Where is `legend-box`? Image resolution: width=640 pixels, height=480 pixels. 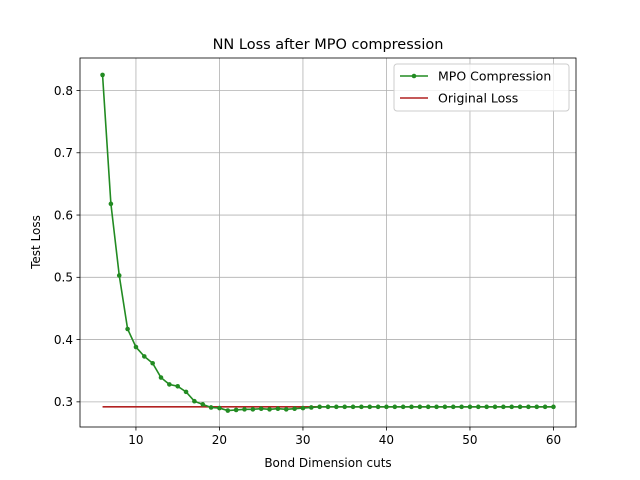
legend-box is located at coordinates (481, 87).